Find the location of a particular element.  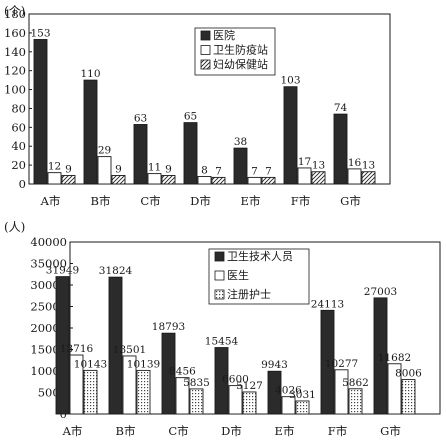

legend-label: 医院 is located at coordinates (224, 35).